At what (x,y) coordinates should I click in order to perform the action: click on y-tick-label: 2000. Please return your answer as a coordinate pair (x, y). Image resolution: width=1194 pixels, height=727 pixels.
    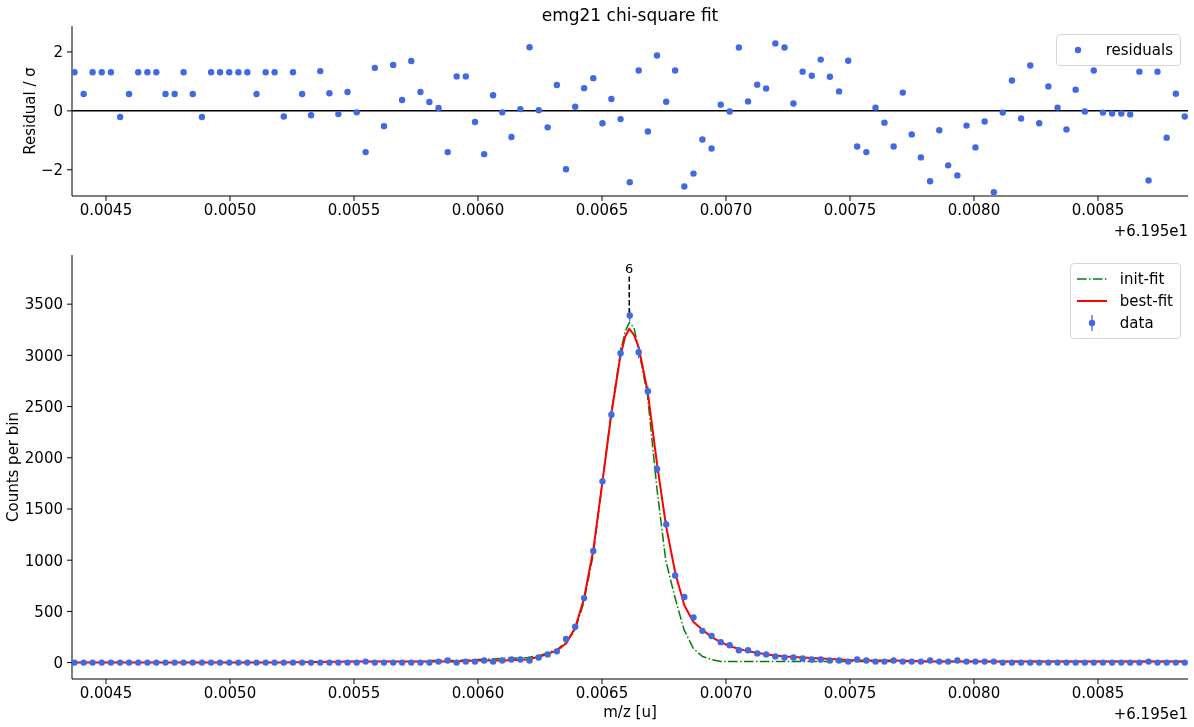
    Looking at the image, I should click on (43, 458).